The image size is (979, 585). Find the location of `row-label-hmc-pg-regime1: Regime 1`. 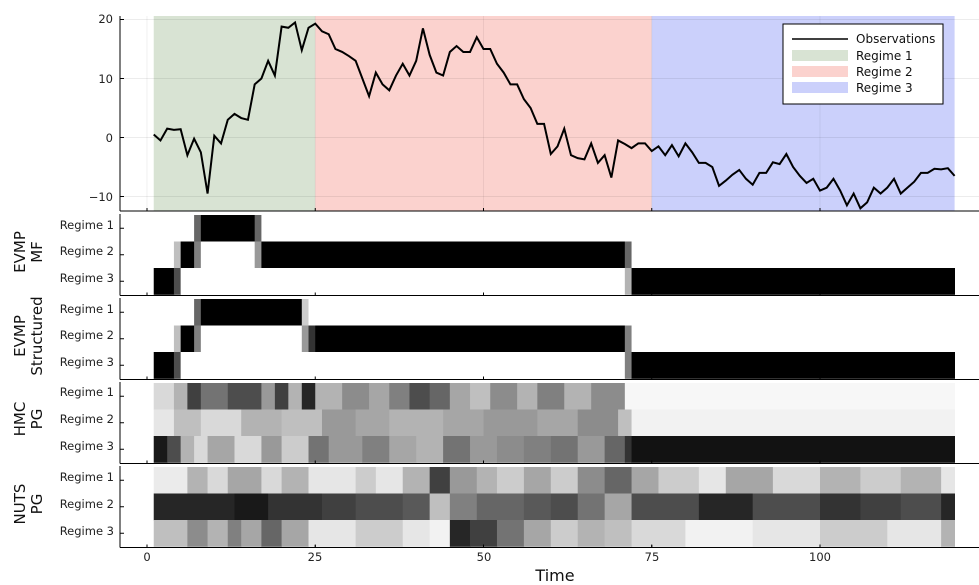

row-label-hmc-pg-regime1: Regime 1 is located at coordinates (87, 392).